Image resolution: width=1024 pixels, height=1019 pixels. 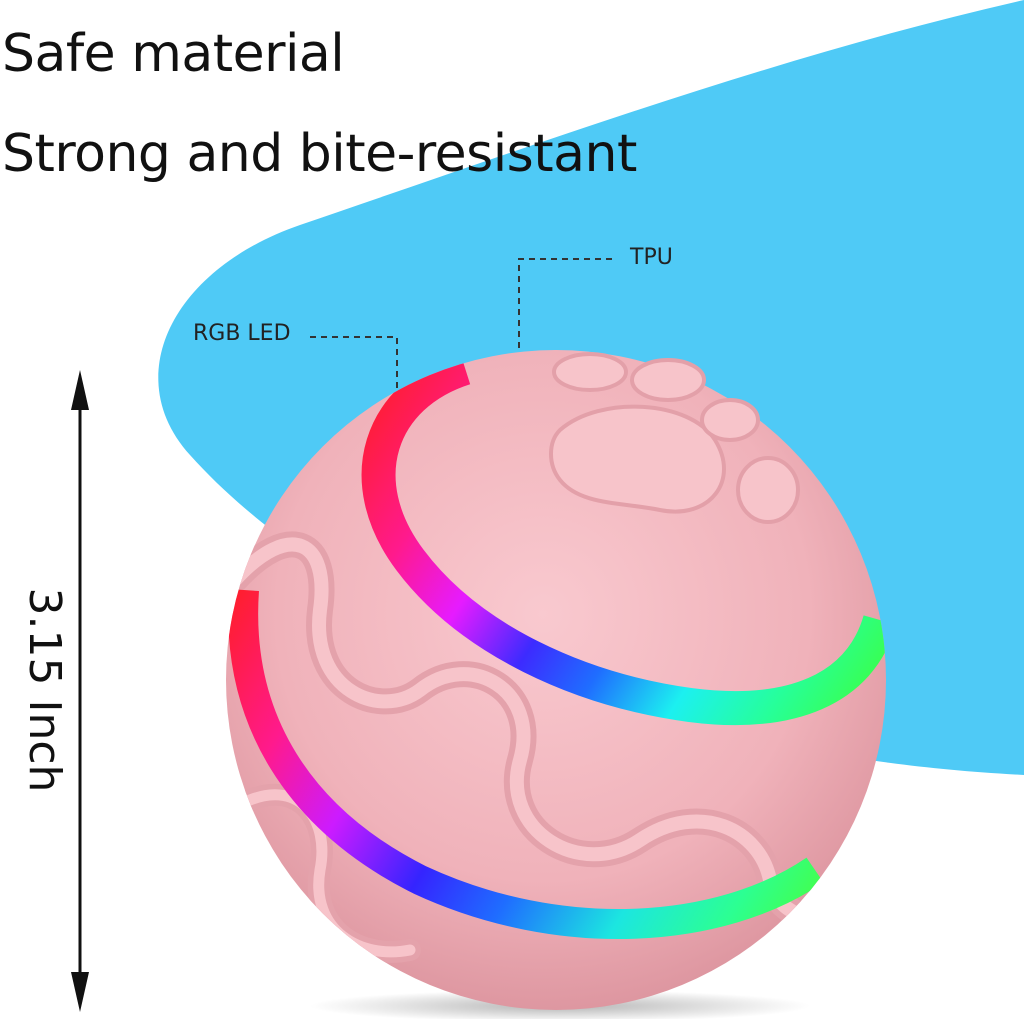 I want to click on tpu-leader-line, so click(x=565, y=304).